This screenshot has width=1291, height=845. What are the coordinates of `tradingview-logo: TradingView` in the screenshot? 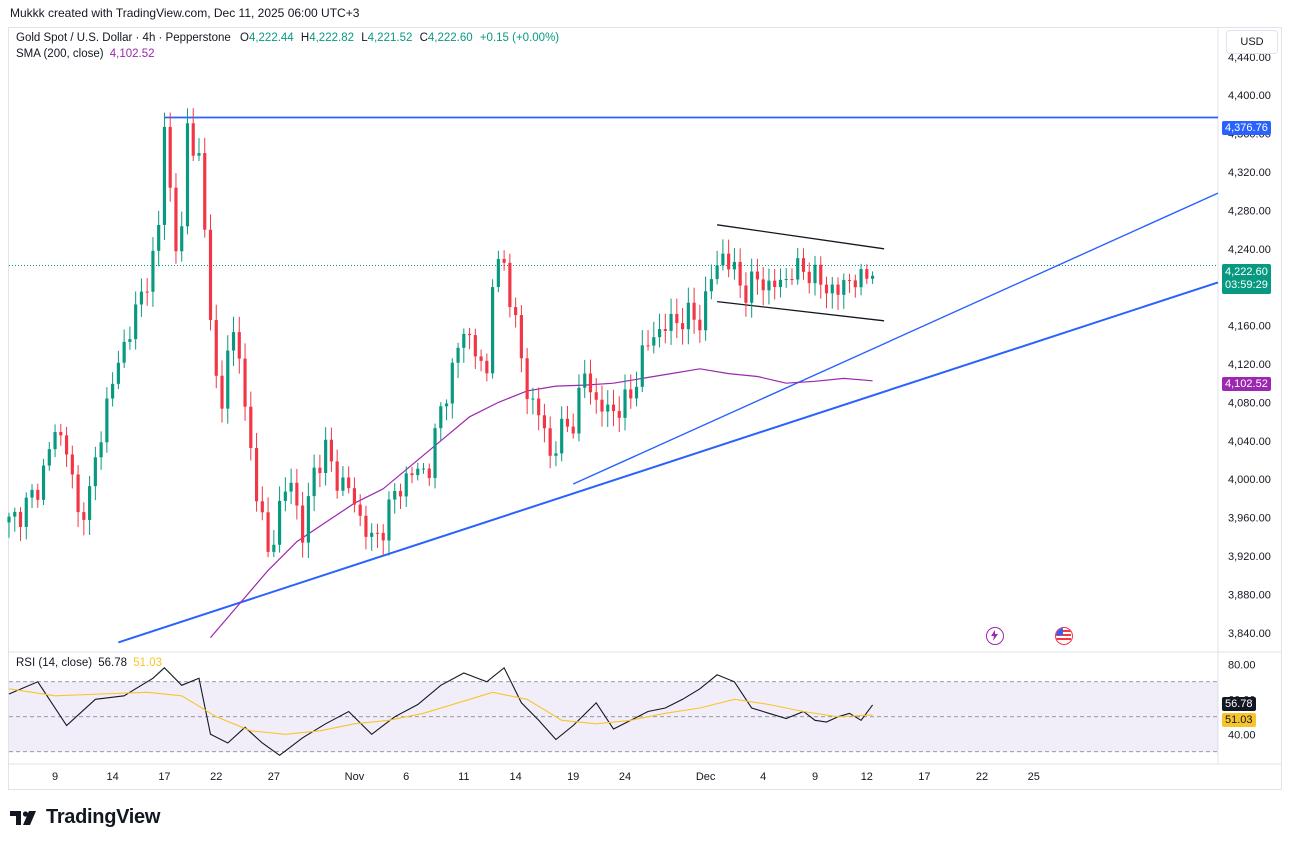 It's located at (85, 817).